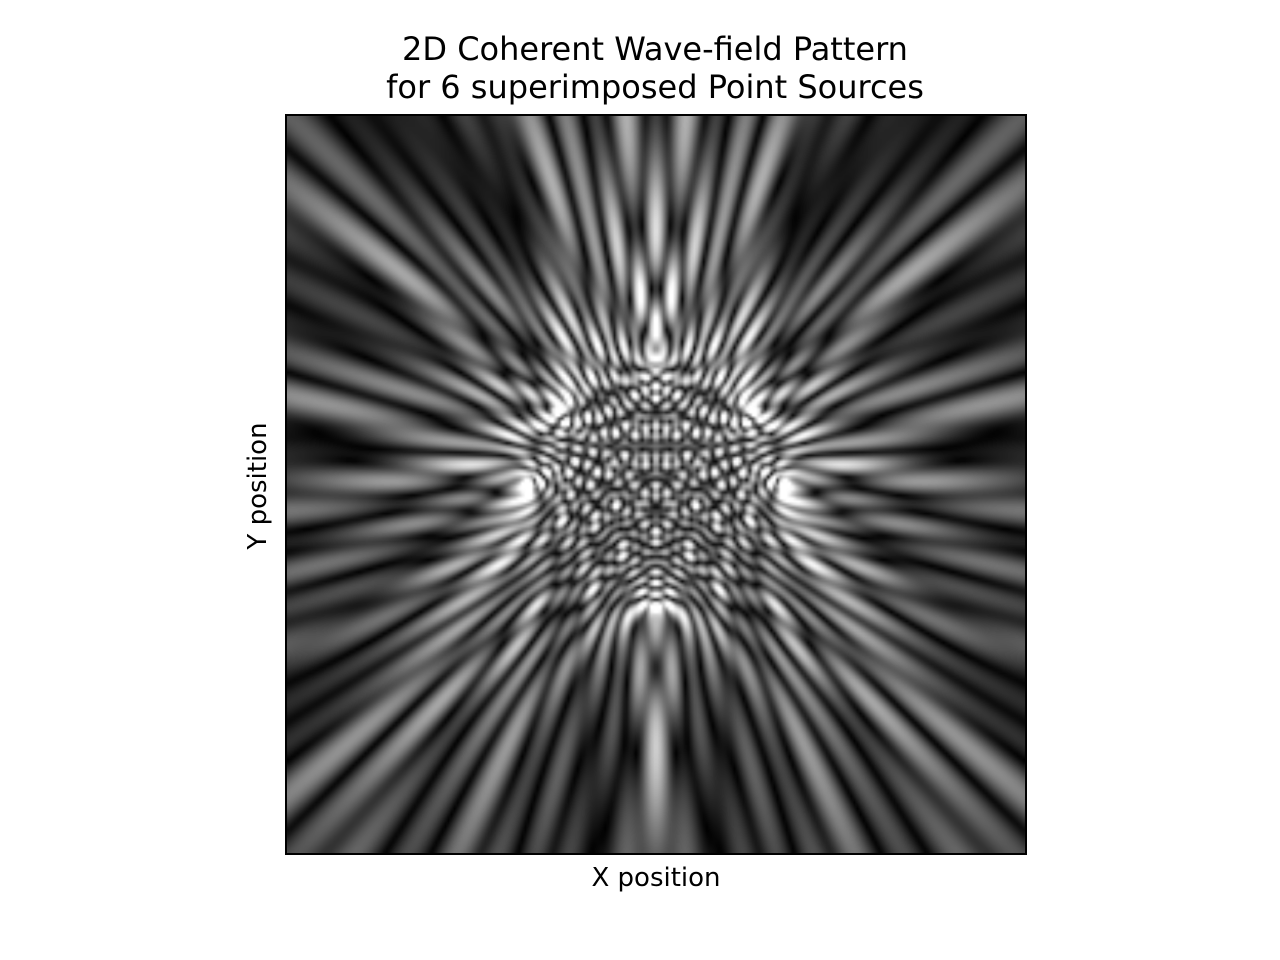  What do you see at coordinates (655, 87) in the screenshot?
I see `chart-title-line-2: for 6 superimposed Point Sources` at bounding box center [655, 87].